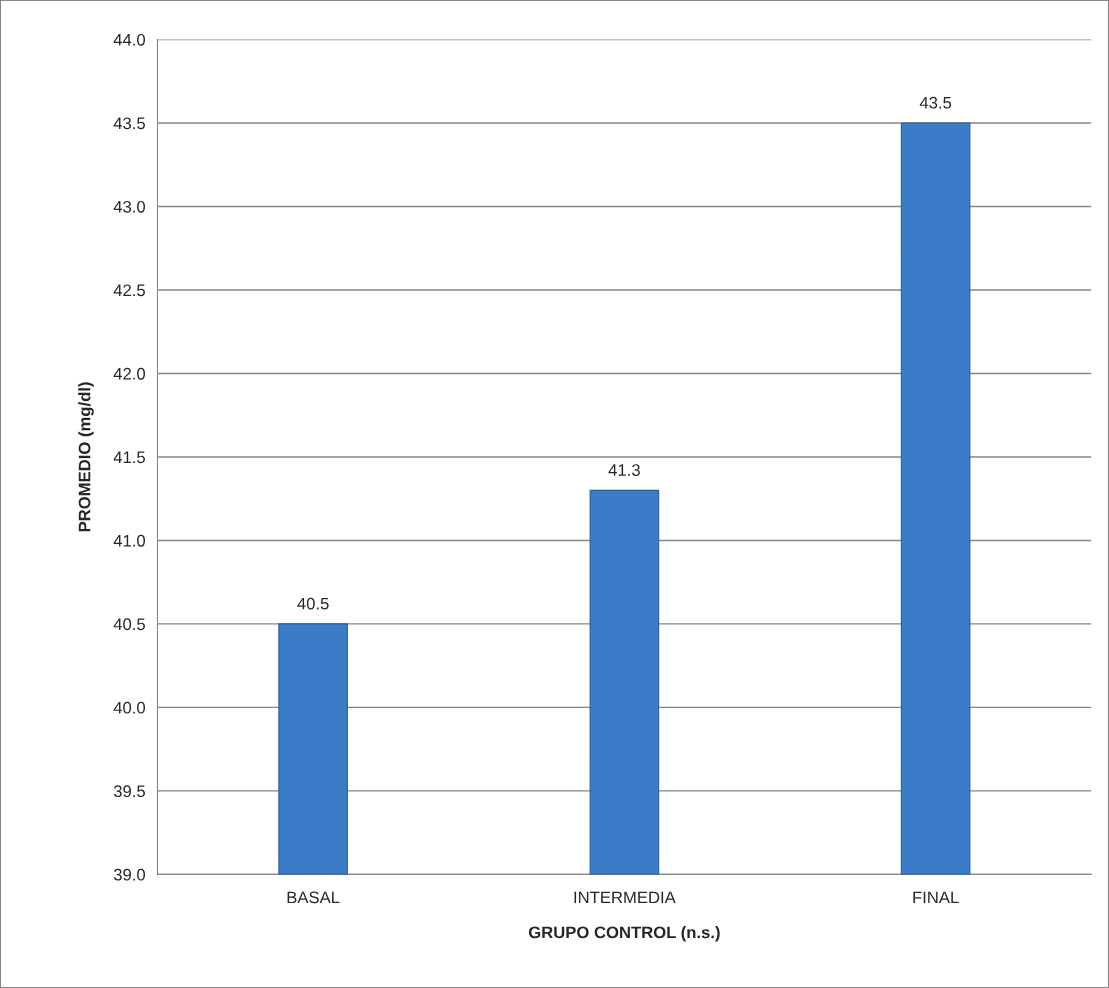  What do you see at coordinates (129, 791) in the screenshot?
I see `y-tick-label: 39.5` at bounding box center [129, 791].